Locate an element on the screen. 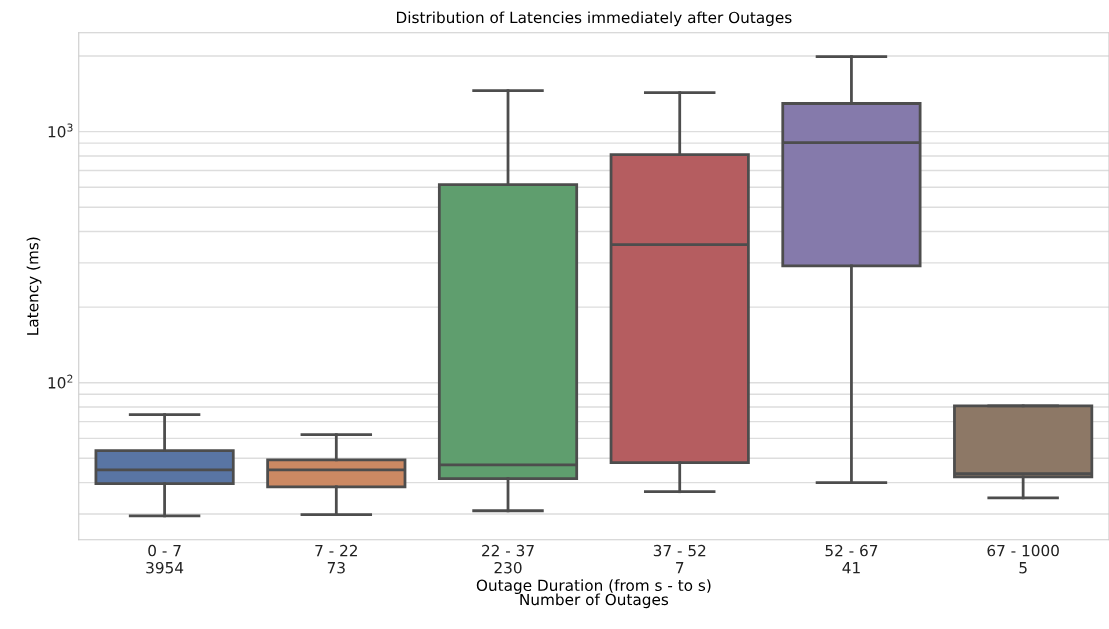 Image resolution: width=1109 pixels, height=629 pixels. x-tick-label: 22 - 37 230 is located at coordinates (508, 559).